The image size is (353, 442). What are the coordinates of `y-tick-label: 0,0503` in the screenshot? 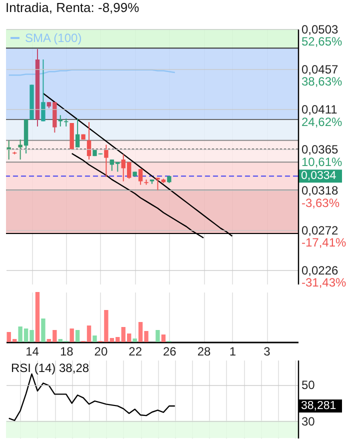 It's located at (320, 29).